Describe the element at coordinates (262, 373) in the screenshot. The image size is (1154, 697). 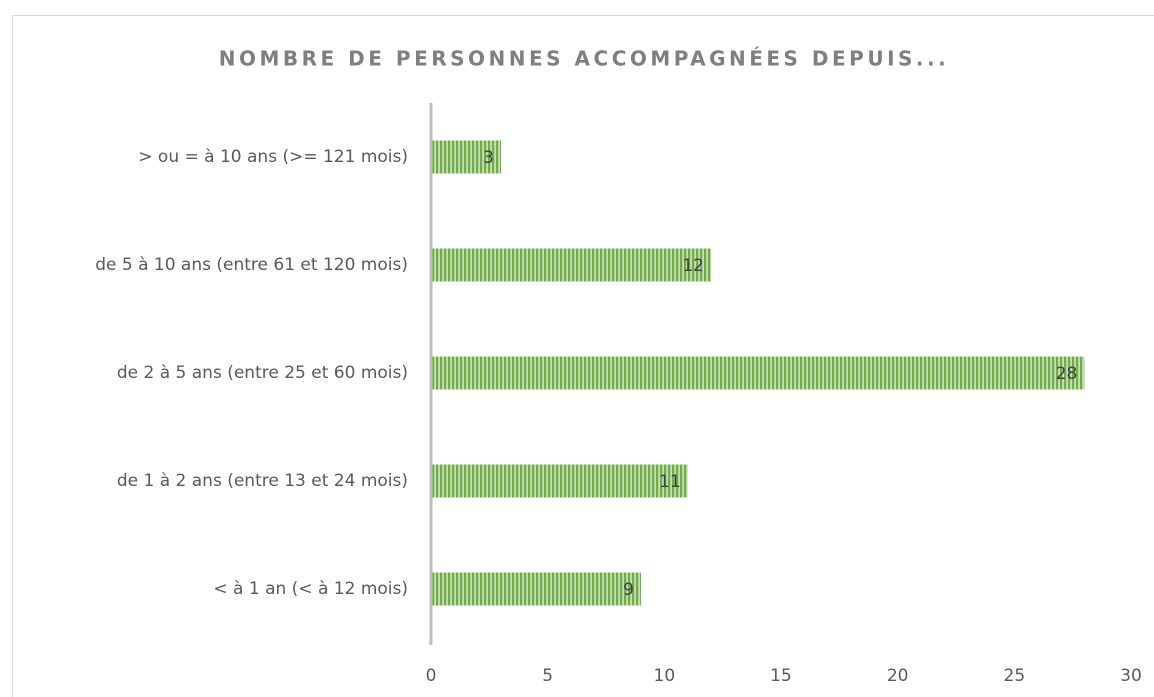
I see `y-tick-label: de 2 à 5 ans (entre 25 et 60 mois)` at that location.